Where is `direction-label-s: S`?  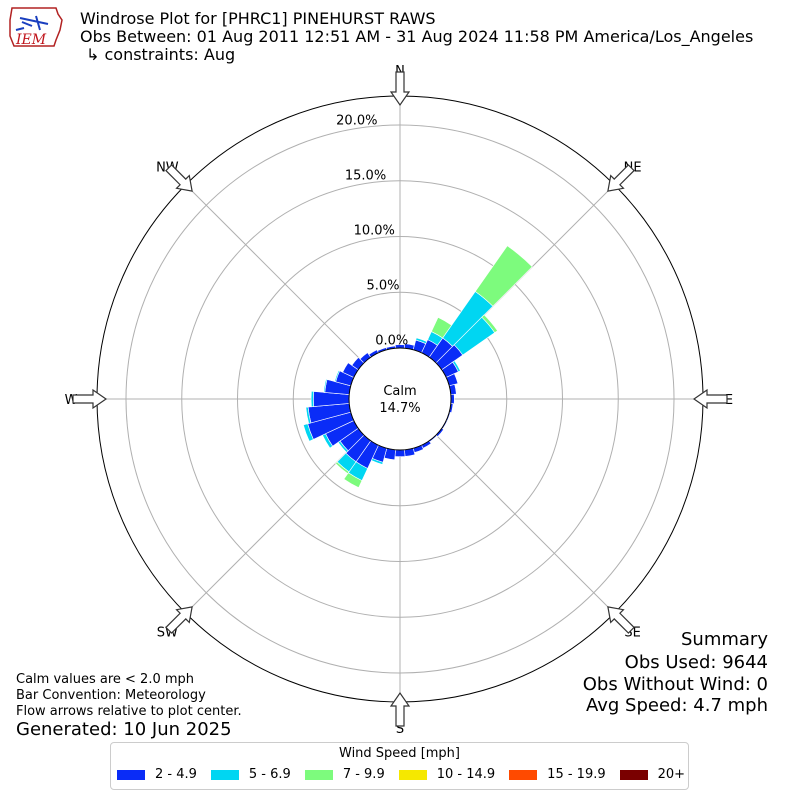
direction-label-s: S is located at coordinates (400, 729).